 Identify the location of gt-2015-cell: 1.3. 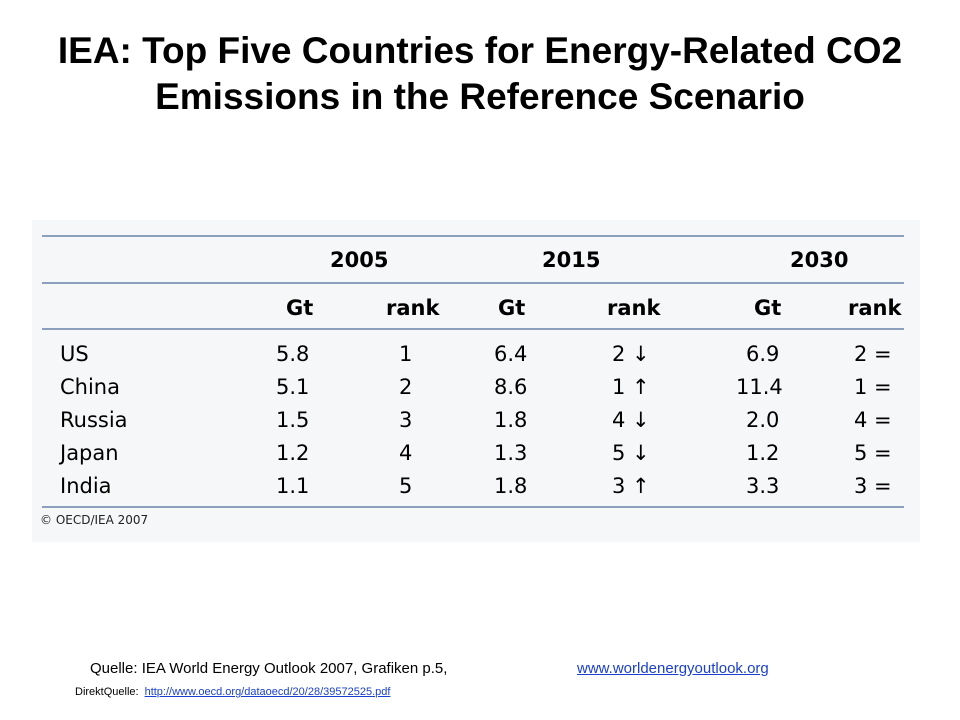
(511, 453).